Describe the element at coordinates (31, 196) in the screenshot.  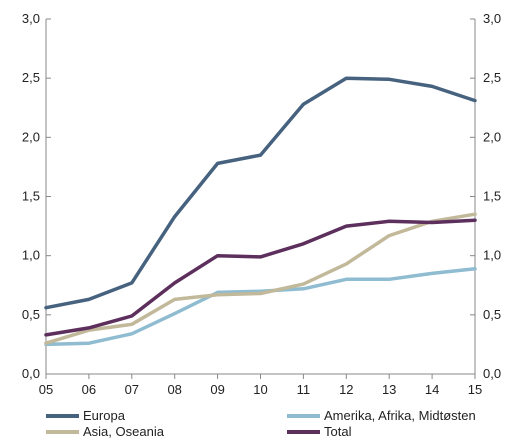
I see `y-tick-label-left: 1,5` at that location.